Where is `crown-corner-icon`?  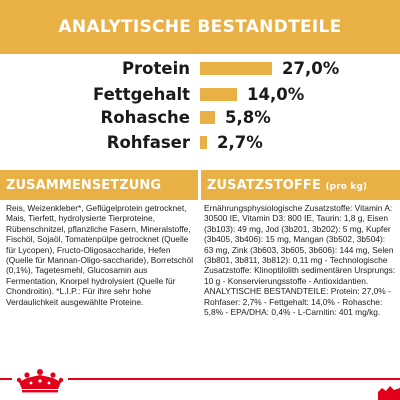 crown-corner-icon is located at coordinates (389, 393).